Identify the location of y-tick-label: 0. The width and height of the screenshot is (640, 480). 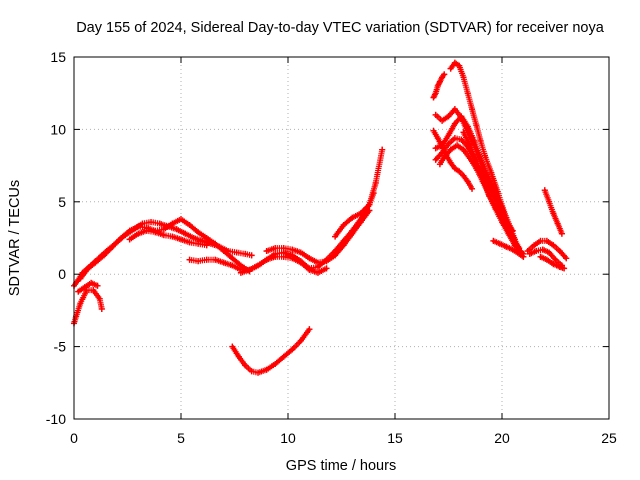
(62, 274).